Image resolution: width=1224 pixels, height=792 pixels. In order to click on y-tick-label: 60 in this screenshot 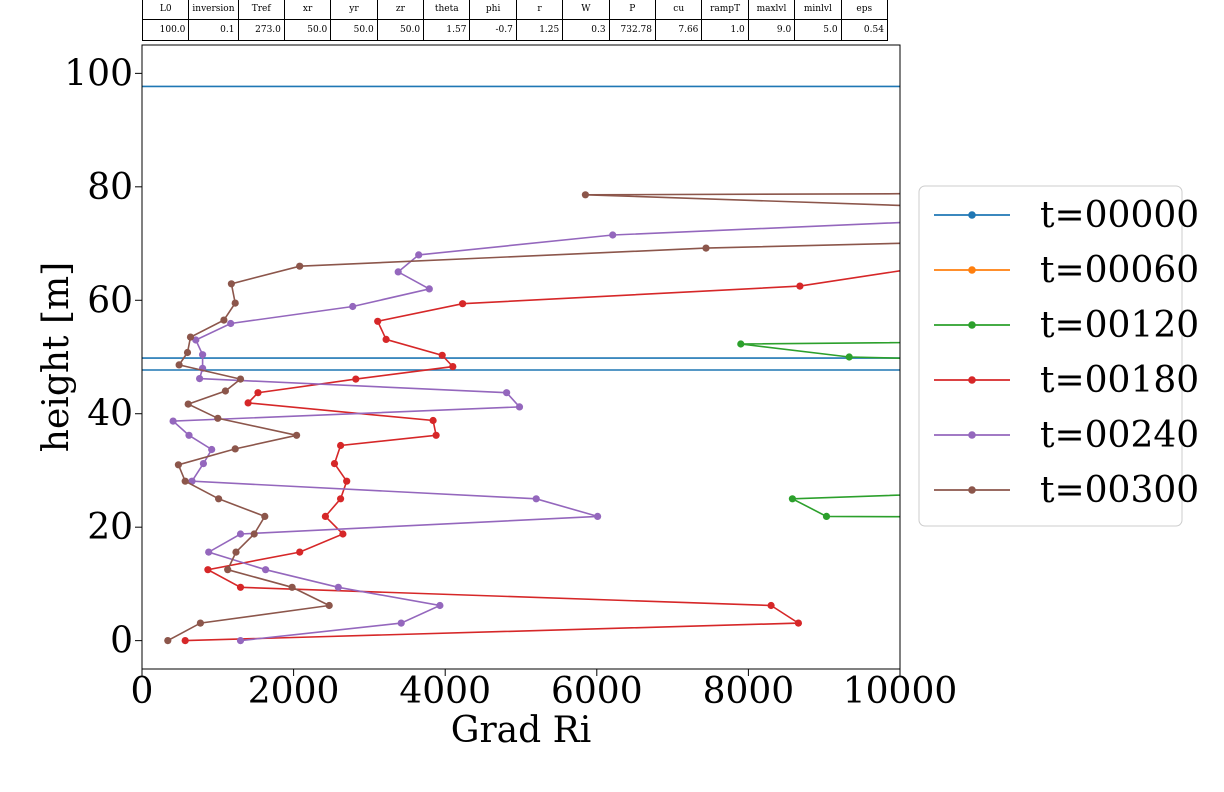, I will do `click(110, 300)`.